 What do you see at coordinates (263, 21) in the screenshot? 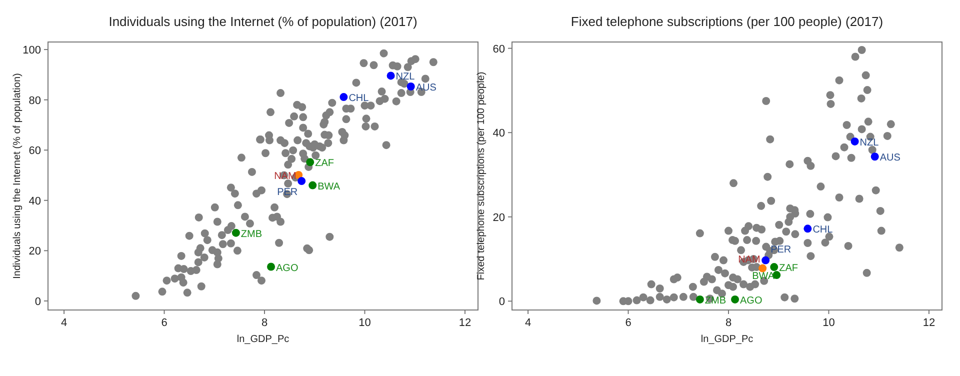
I see `chart-title: Individuals using the Internet (% of population) (2017)` at bounding box center [263, 21].